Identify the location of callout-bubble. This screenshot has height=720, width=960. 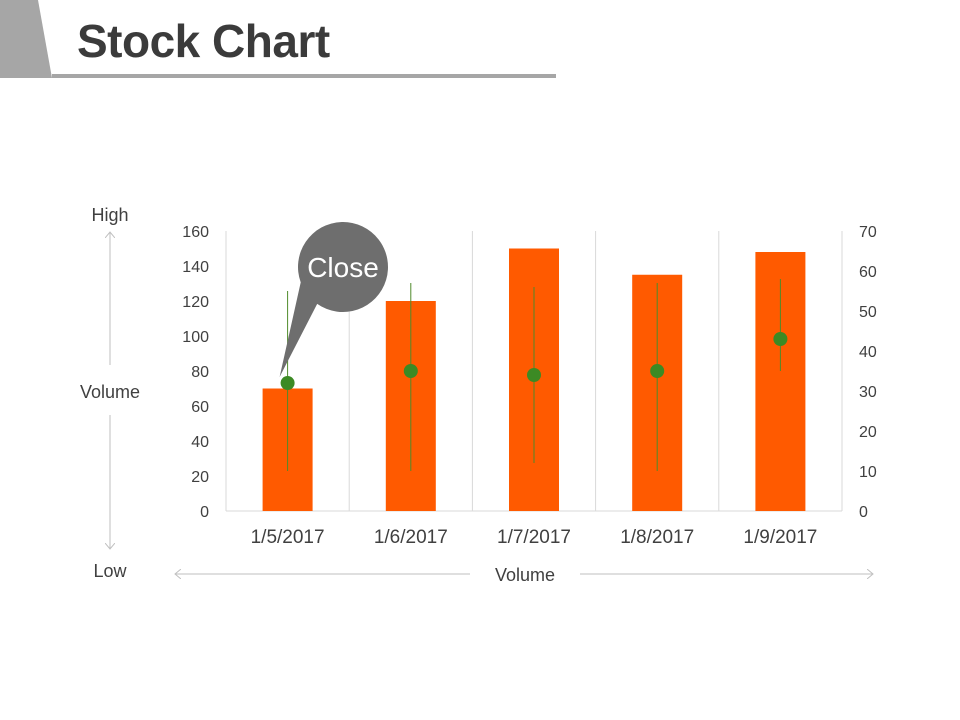
(334, 299).